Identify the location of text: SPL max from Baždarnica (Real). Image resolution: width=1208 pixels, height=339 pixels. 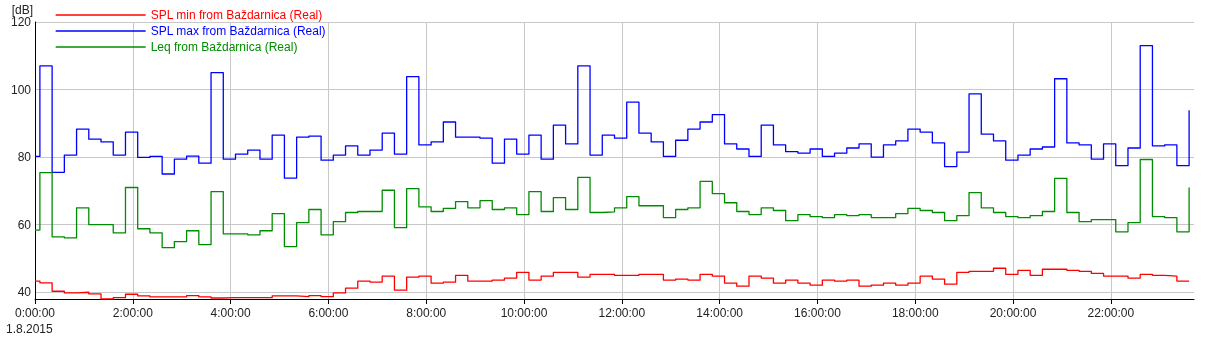
(238, 31).